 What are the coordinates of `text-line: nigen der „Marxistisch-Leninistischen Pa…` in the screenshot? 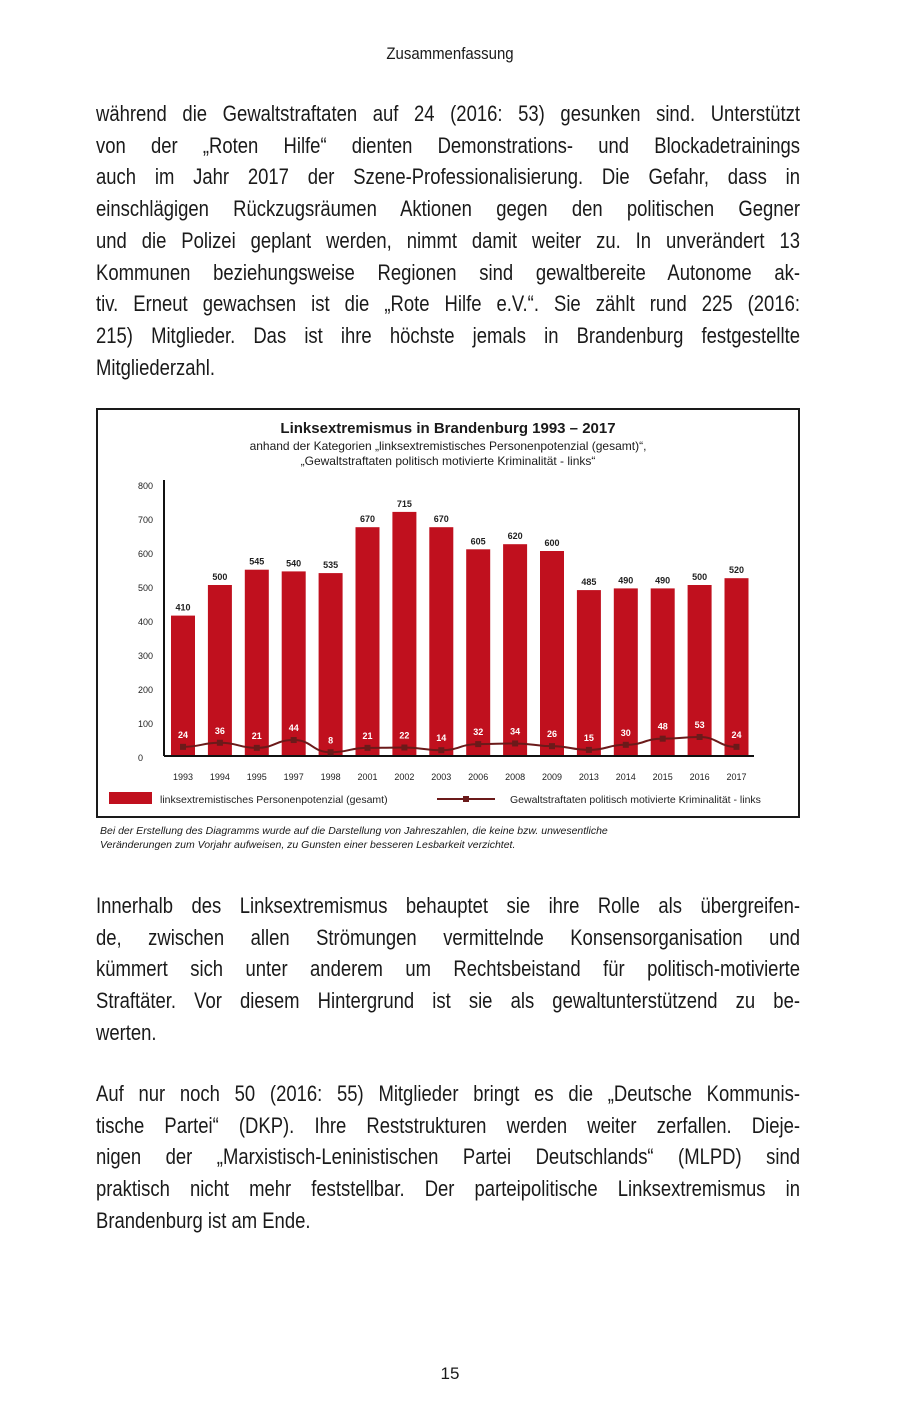 It's located at (448, 1157).